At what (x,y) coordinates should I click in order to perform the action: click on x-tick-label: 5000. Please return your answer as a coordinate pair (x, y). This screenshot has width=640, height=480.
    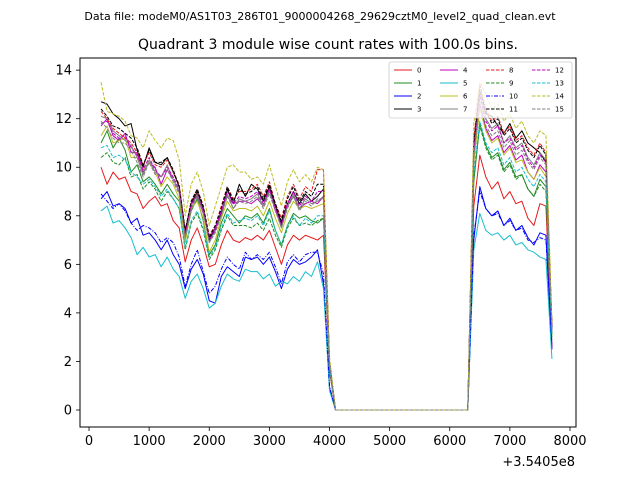
    Looking at the image, I should click on (389, 441).